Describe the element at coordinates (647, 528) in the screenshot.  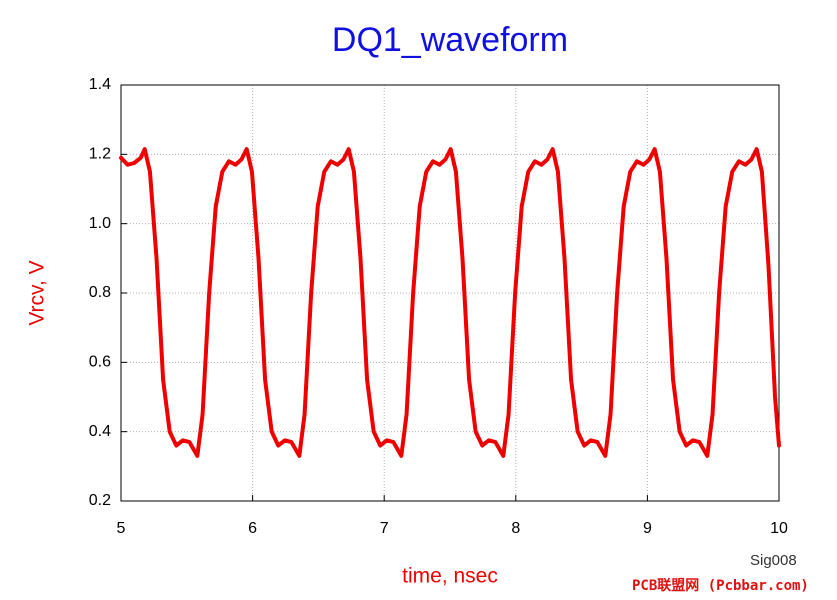
I see `x-tick-label: 9` at that location.